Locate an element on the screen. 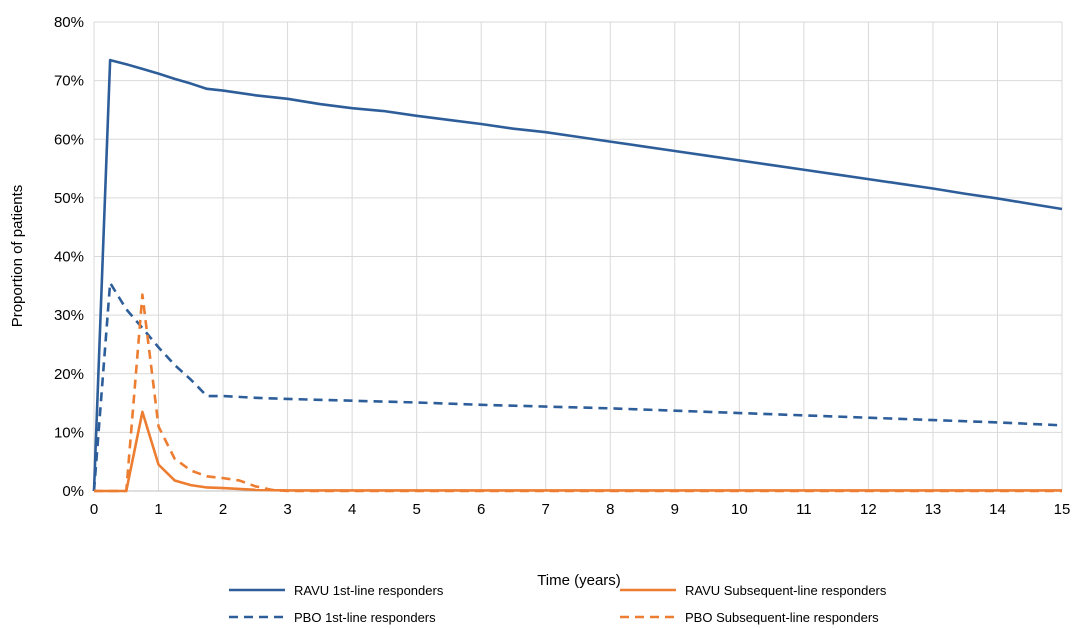 The width and height of the screenshot is (1076, 628). x-tick-label: 10 is located at coordinates (739, 509).